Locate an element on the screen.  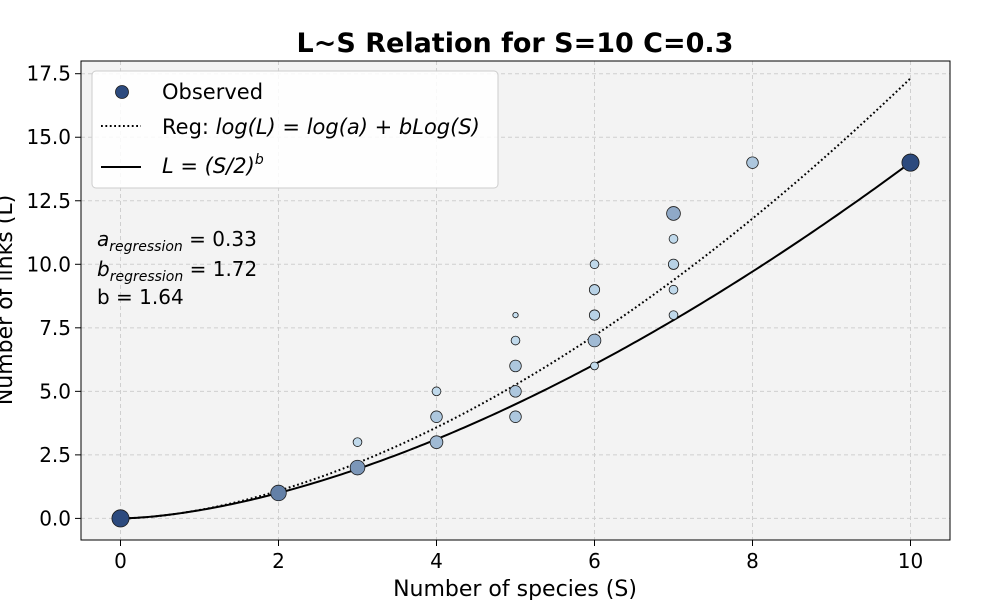
chart-title: L~S Relation for S=10 C=0.3 is located at coordinates (515, 43).